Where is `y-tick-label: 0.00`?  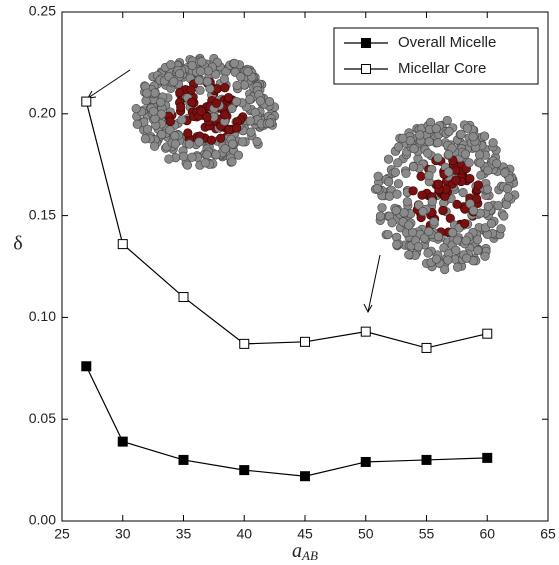
y-tick-label: 0.00 is located at coordinates (42, 520).